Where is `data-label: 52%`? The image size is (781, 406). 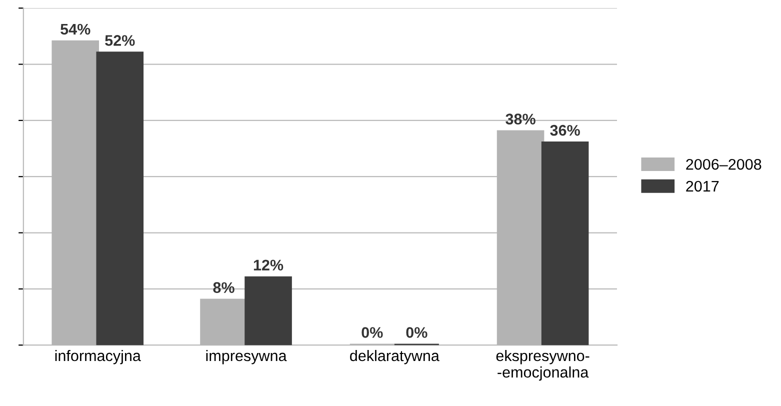 data-label: 52% is located at coordinates (120, 40).